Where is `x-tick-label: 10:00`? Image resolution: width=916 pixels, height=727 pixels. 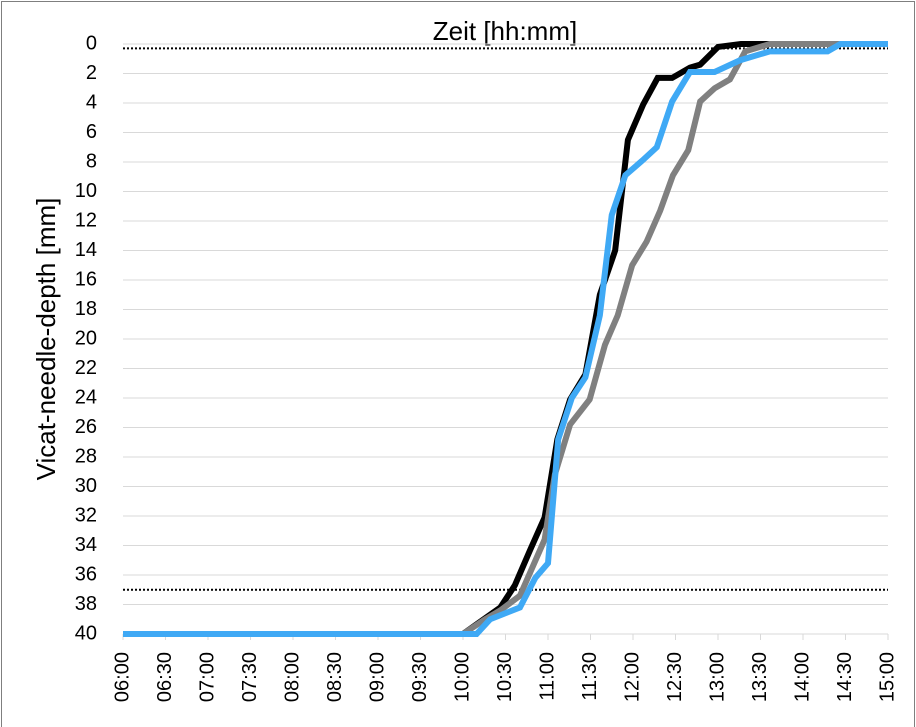
x-tick-label: 10:00 is located at coordinates (462, 677).